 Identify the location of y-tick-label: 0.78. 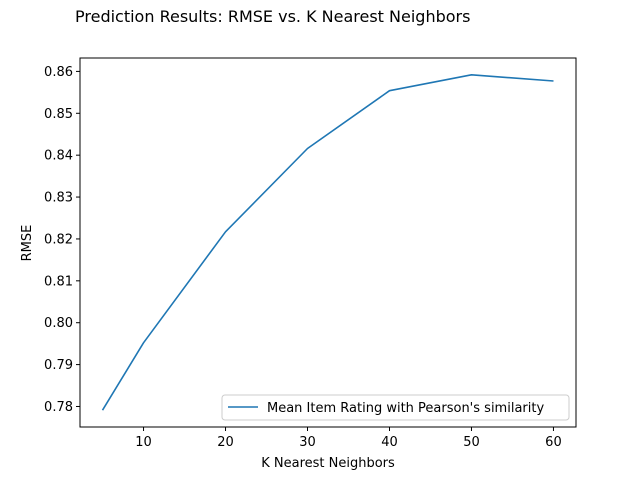
(58, 407).